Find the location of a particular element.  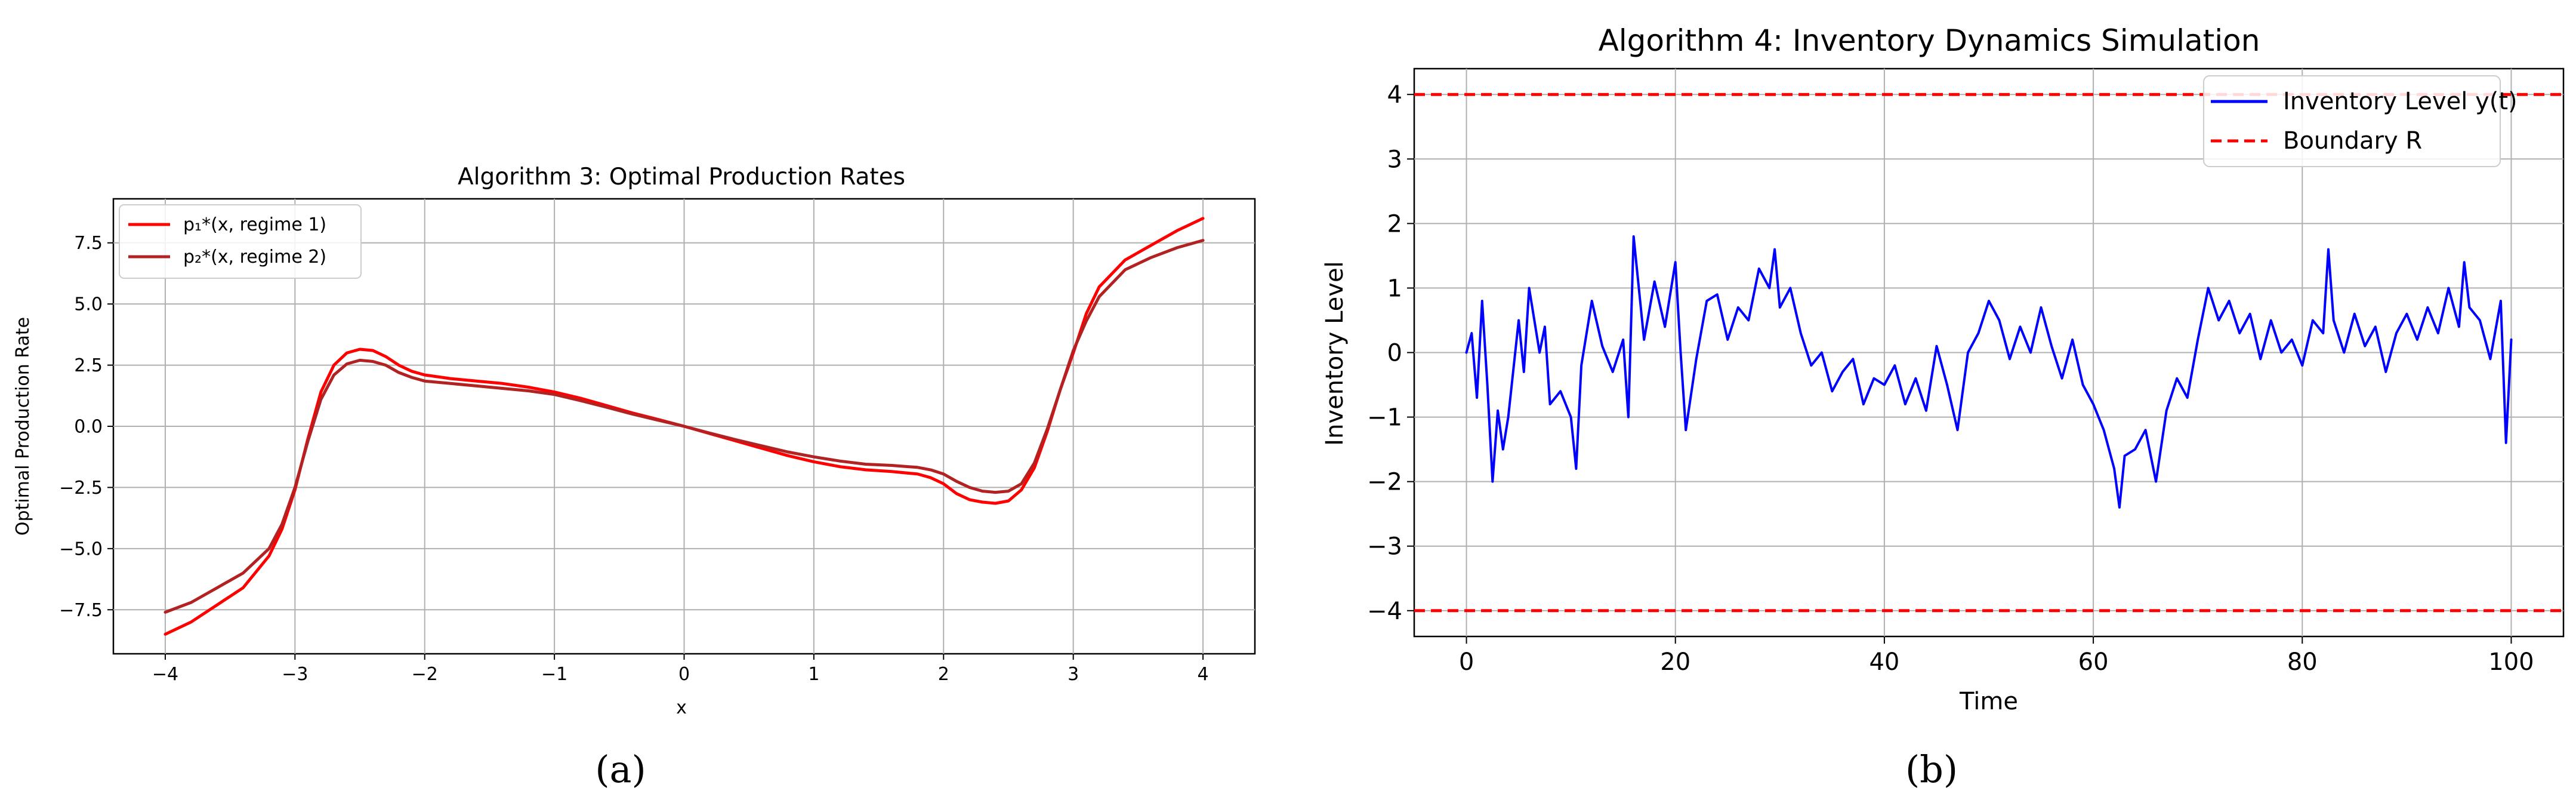

chart-a-legend-label-2: p₂*(x, regime 2) is located at coordinates (255, 257).